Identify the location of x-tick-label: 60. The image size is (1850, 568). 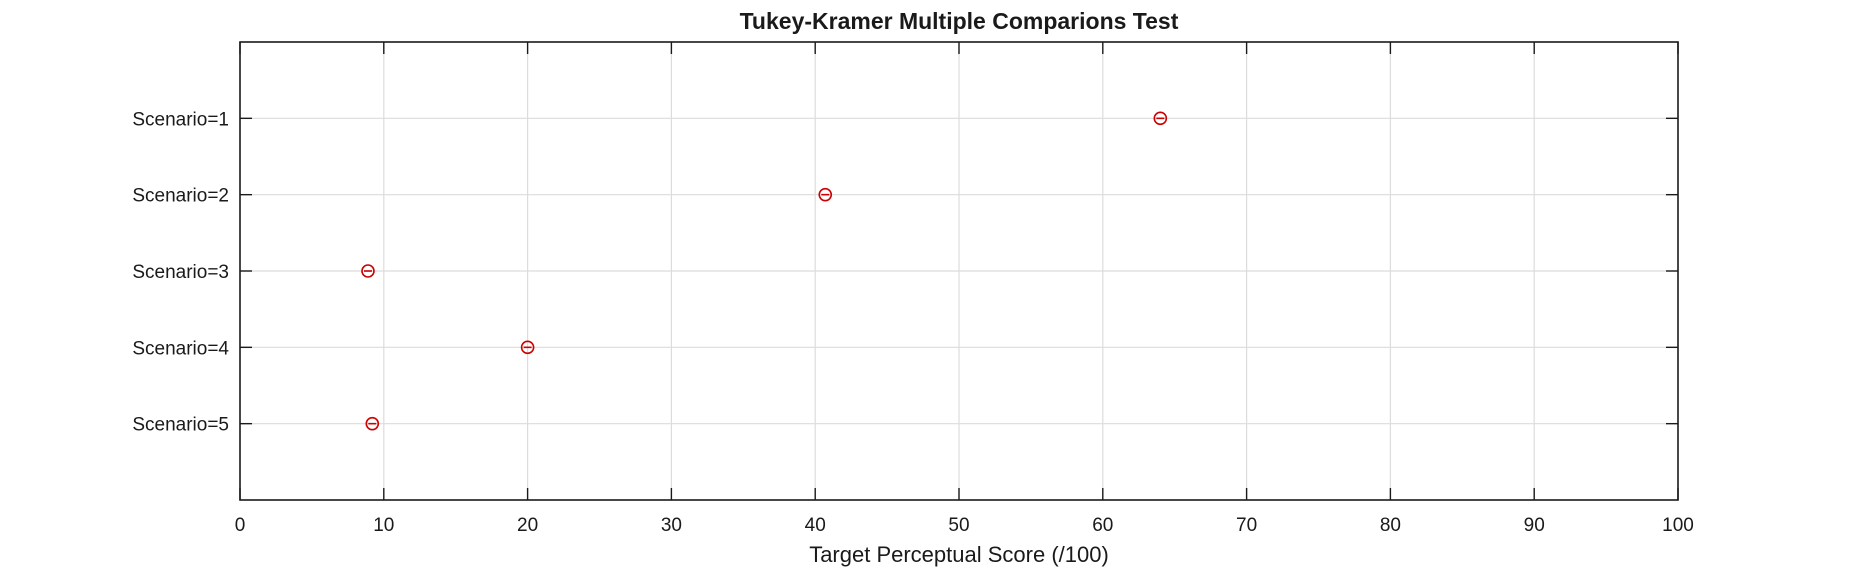
(1102, 525).